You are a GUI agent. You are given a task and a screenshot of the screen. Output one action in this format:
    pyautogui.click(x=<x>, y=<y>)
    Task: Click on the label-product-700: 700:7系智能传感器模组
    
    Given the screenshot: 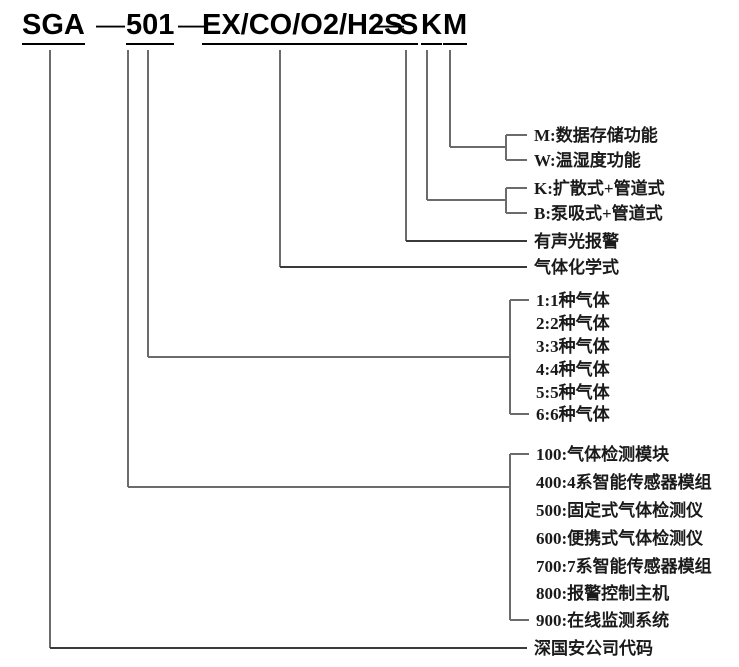 What is the action you would take?
    pyautogui.click(x=624, y=566)
    